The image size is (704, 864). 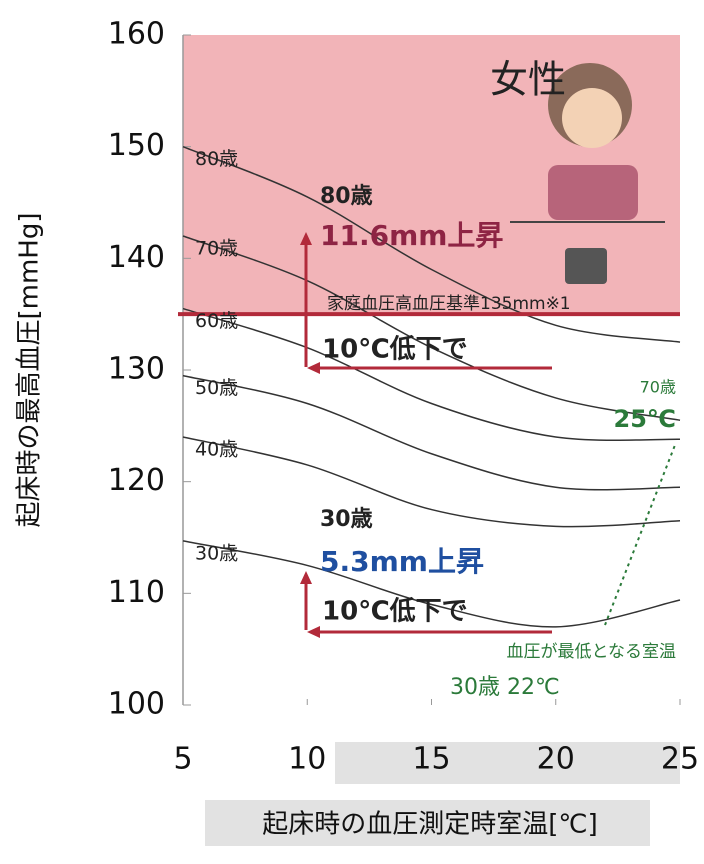 What do you see at coordinates (431, 759) in the screenshot?
I see `x-tick-label: 15` at bounding box center [431, 759].